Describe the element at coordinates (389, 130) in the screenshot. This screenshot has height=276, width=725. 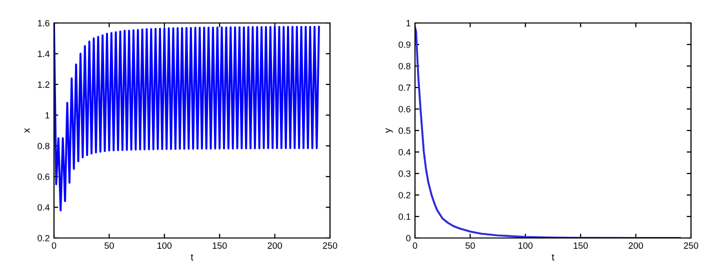
I see `y-axis-title: y` at that location.